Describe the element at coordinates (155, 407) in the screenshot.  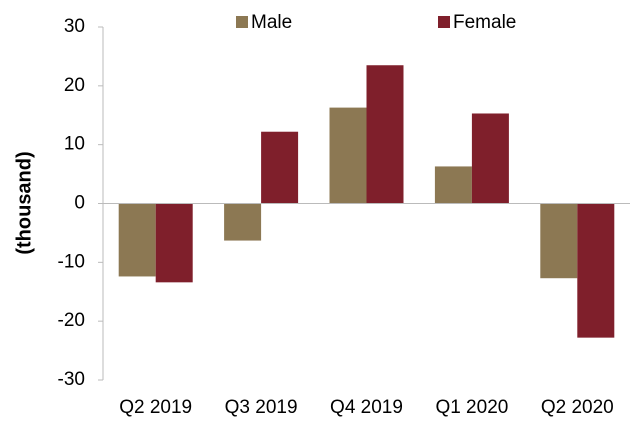
I see `x-tick-label: Q2 2019` at that location.